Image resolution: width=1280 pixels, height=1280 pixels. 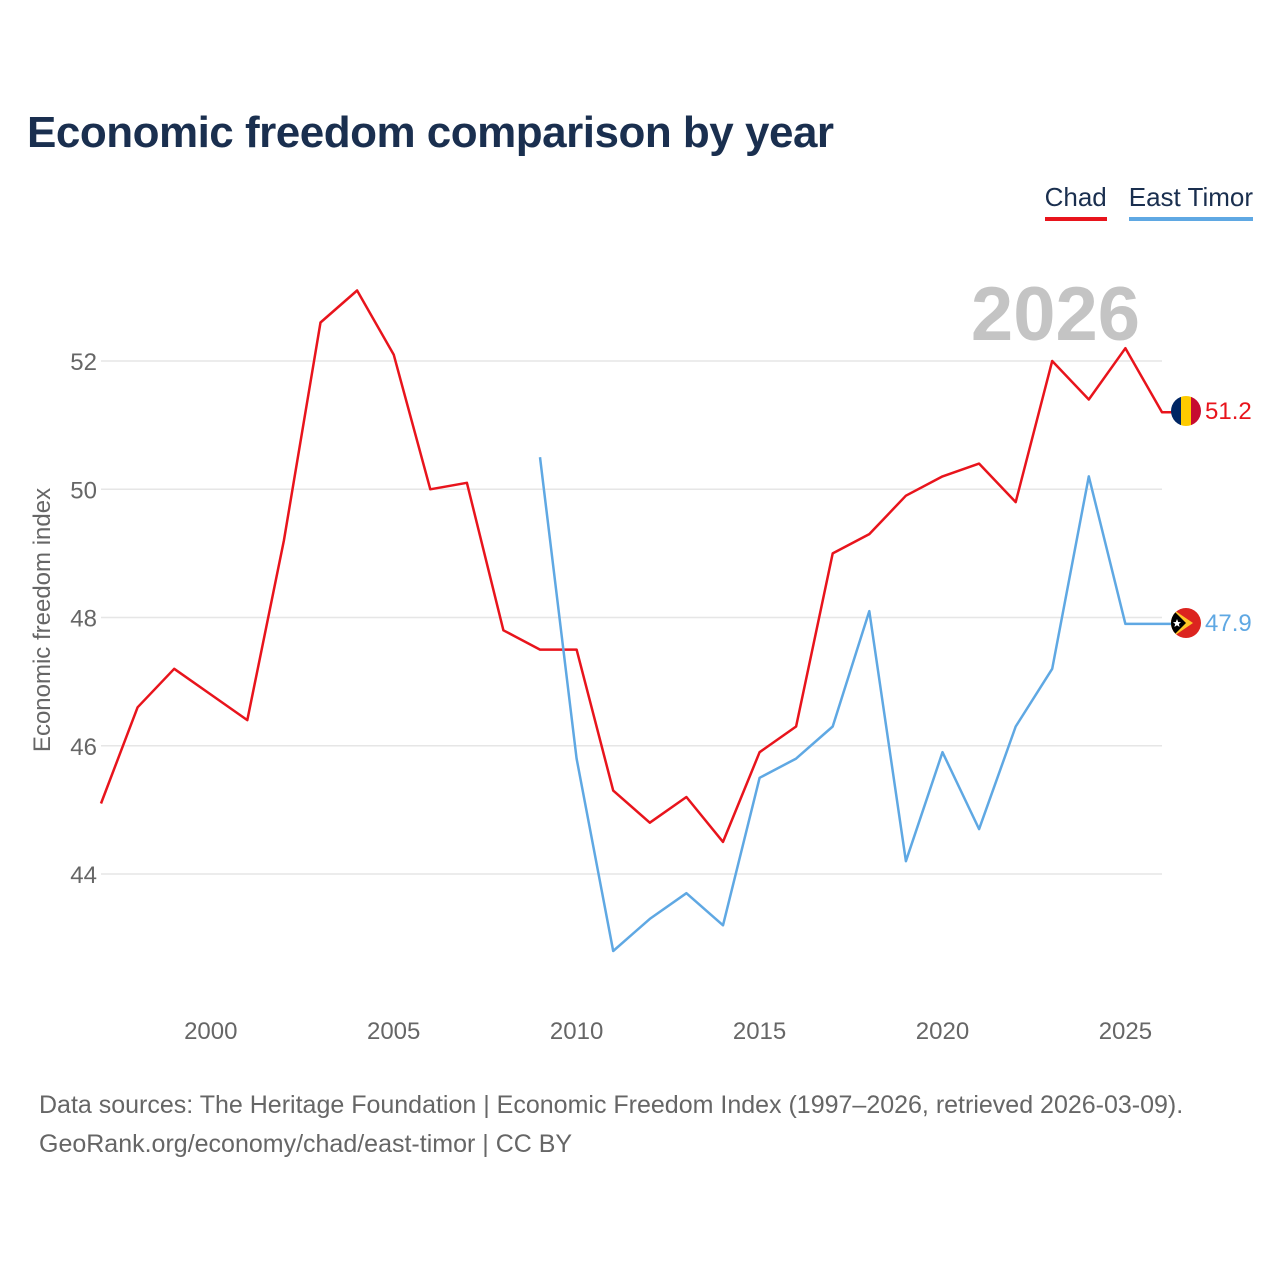 What do you see at coordinates (1228, 623) in the screenshot?
I see `east-timor-end-value: 47.9` at bounding box center [1228, 623].